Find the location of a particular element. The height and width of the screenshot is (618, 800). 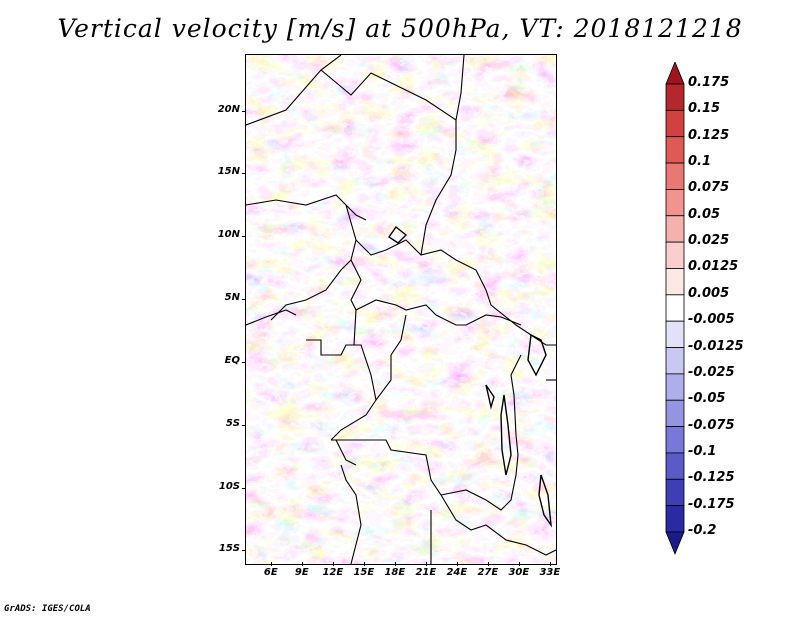

lake-outlines is located at coordinates (470, 376).